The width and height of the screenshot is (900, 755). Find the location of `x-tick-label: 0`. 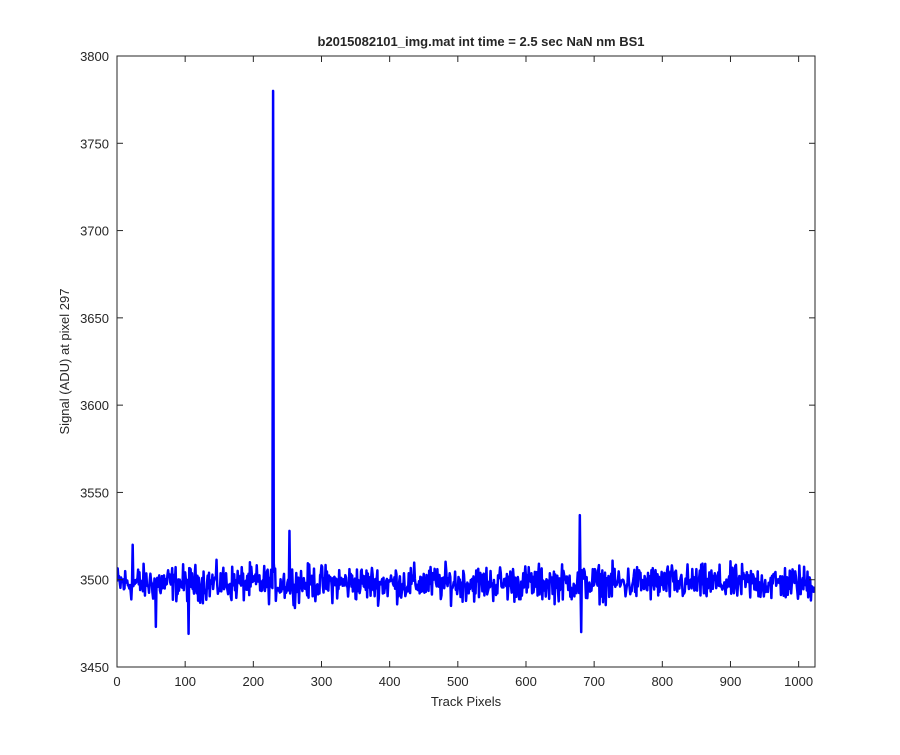

x-tick-label: 0 is located at coordinates (116, 681).